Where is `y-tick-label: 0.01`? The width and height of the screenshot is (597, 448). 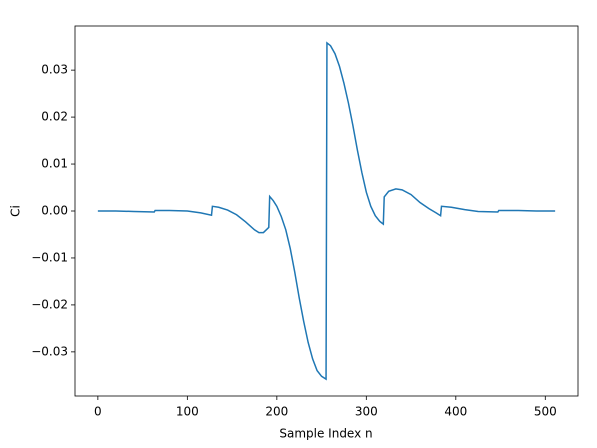
y-tick-label: 0.01 is located at coordinates (54, 164).